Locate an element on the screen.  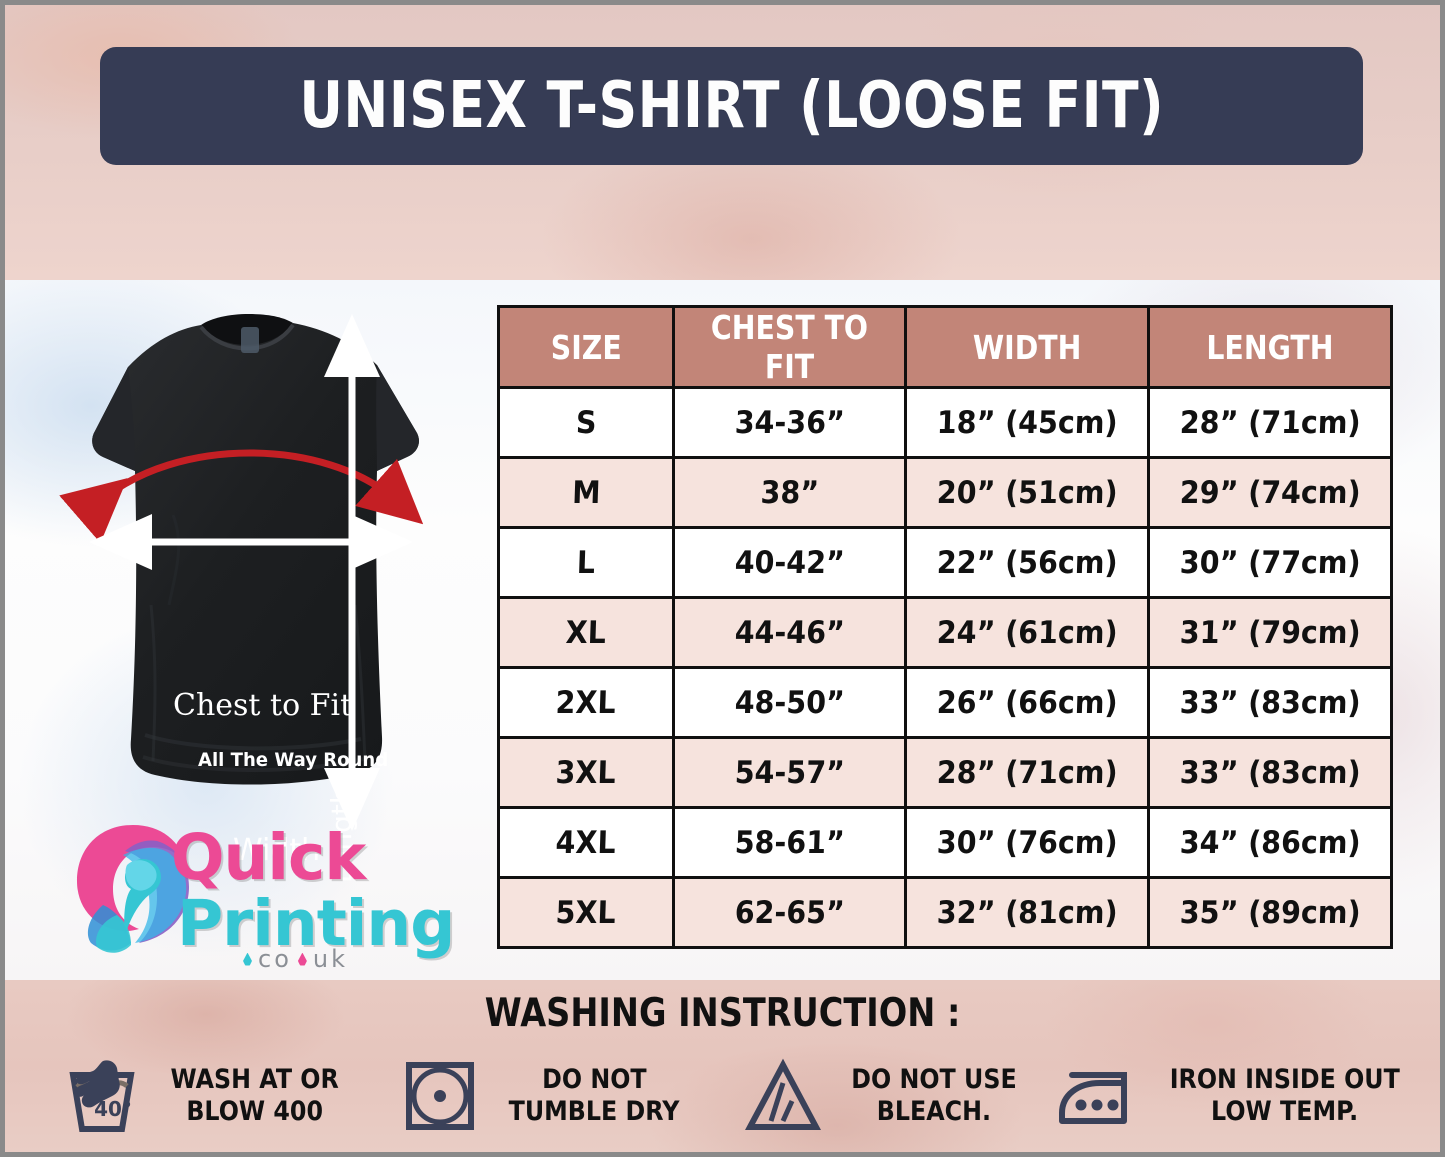
cell-chest: 38” is located at coordinates (789, 492).